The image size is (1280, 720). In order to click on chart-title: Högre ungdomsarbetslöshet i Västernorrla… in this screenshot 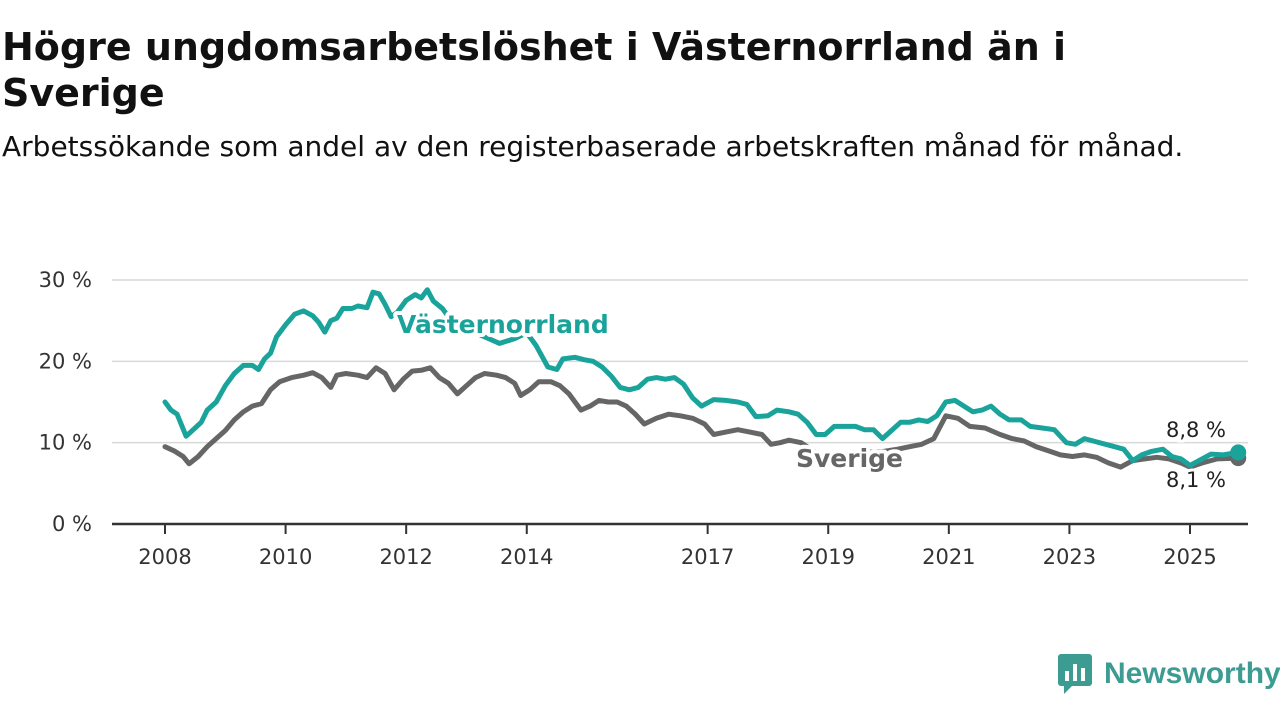, I will do `click(534, 70)`.